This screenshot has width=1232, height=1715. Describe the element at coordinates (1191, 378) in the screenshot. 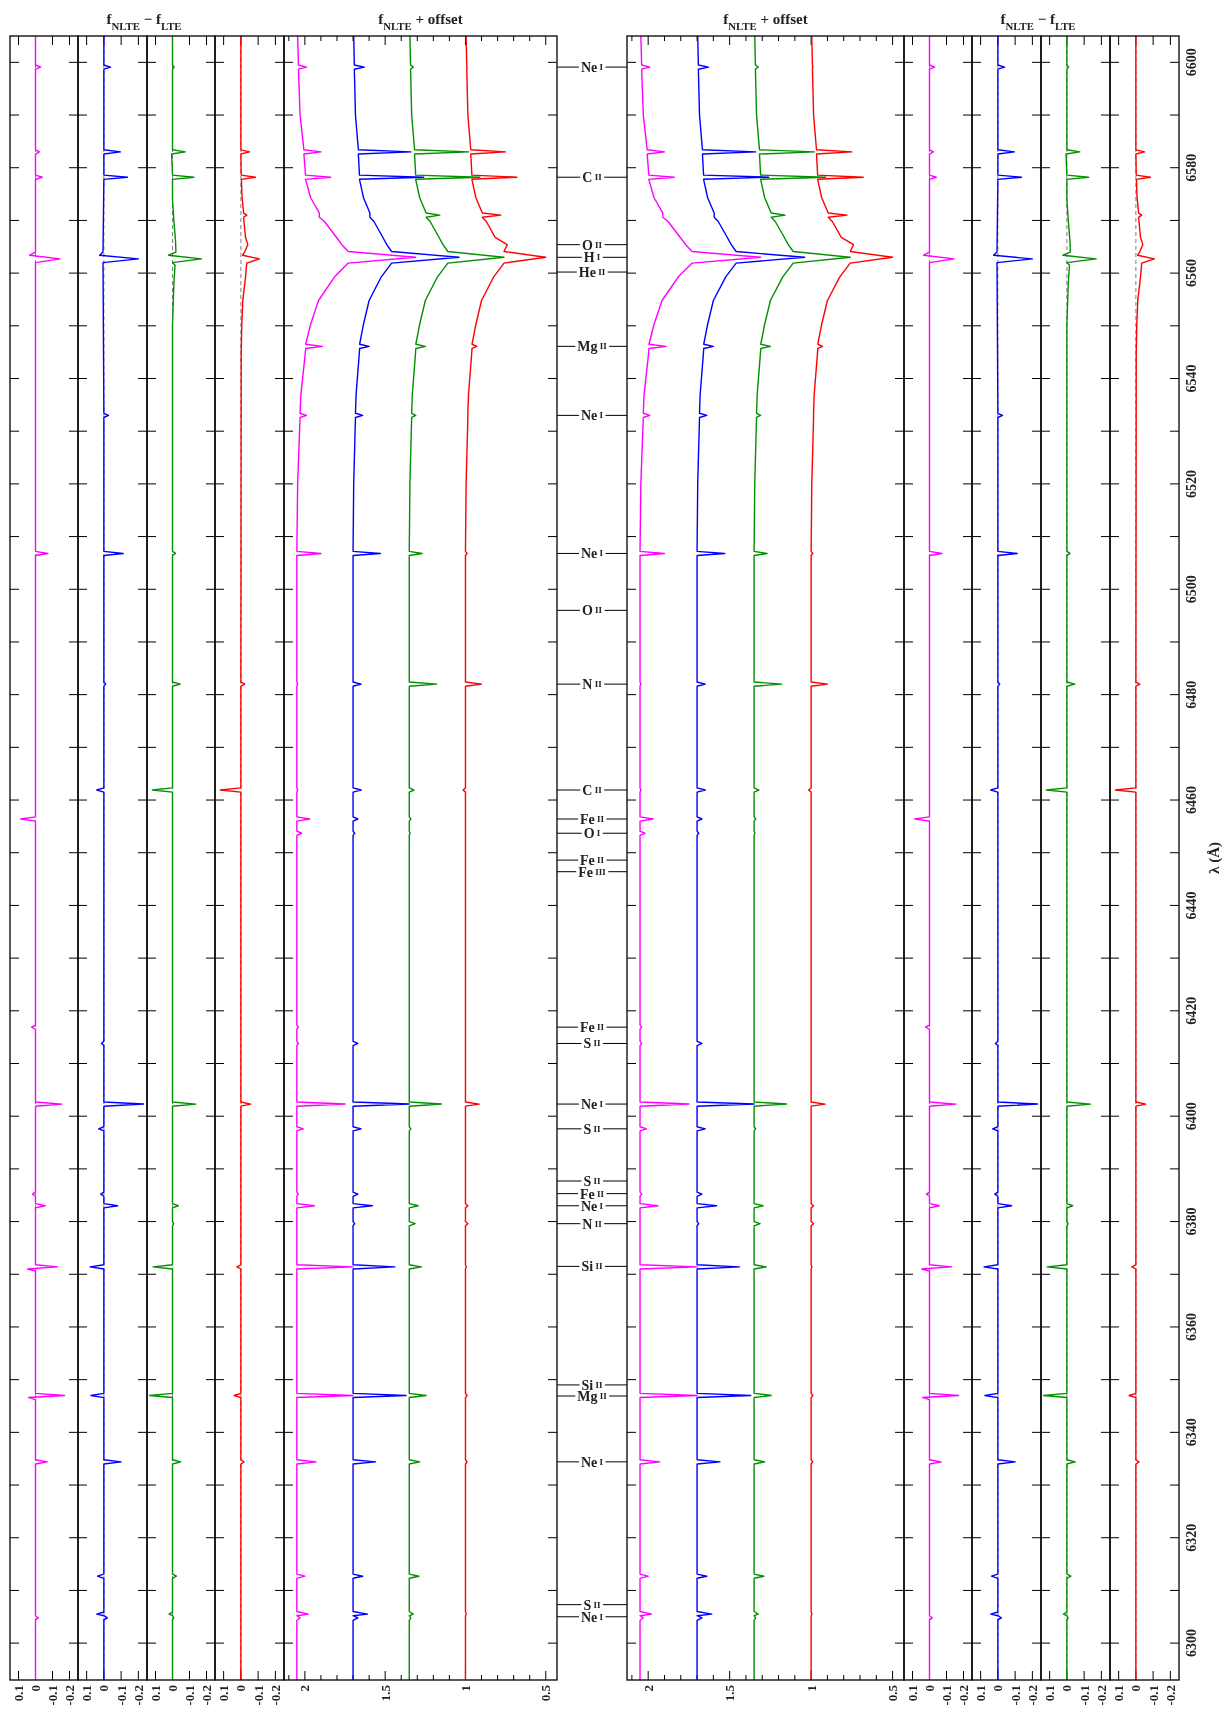

I see `y-tick-label: 6540` at that location.